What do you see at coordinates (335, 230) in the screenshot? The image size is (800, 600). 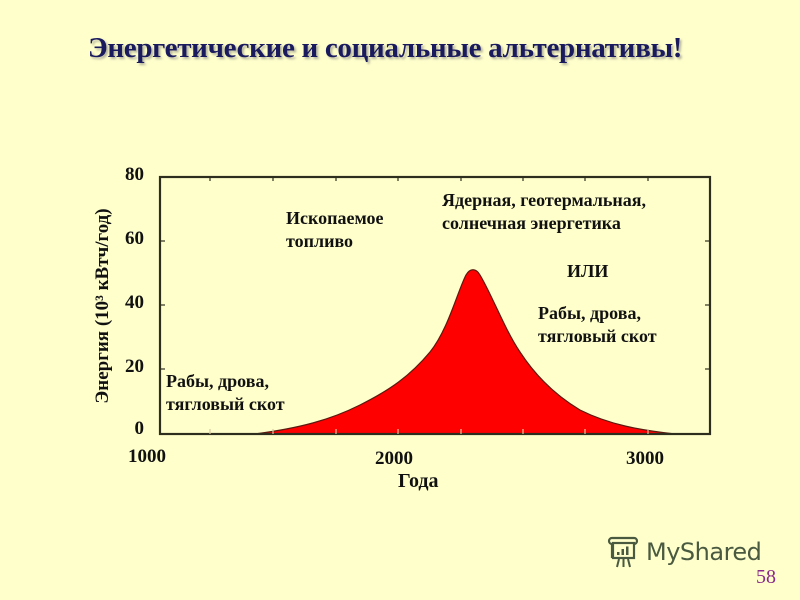 I see `annotation-fossil-fuel: Ископаемое топливо` at bounding box center [335, 230].